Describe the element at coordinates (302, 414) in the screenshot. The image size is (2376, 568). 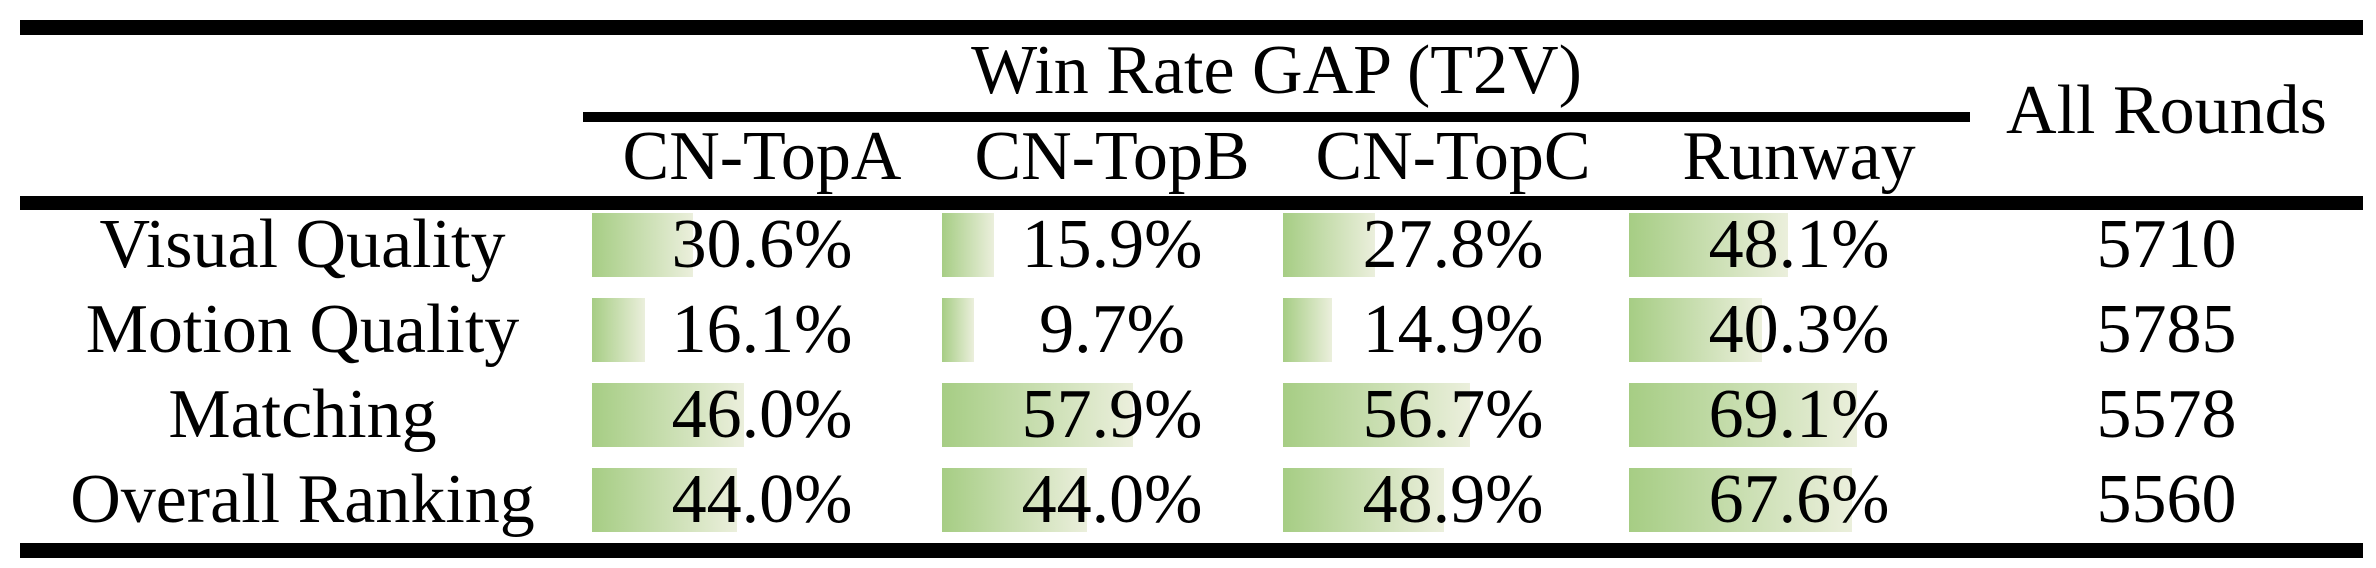
I see `row-label-matching: Matching` at that location.